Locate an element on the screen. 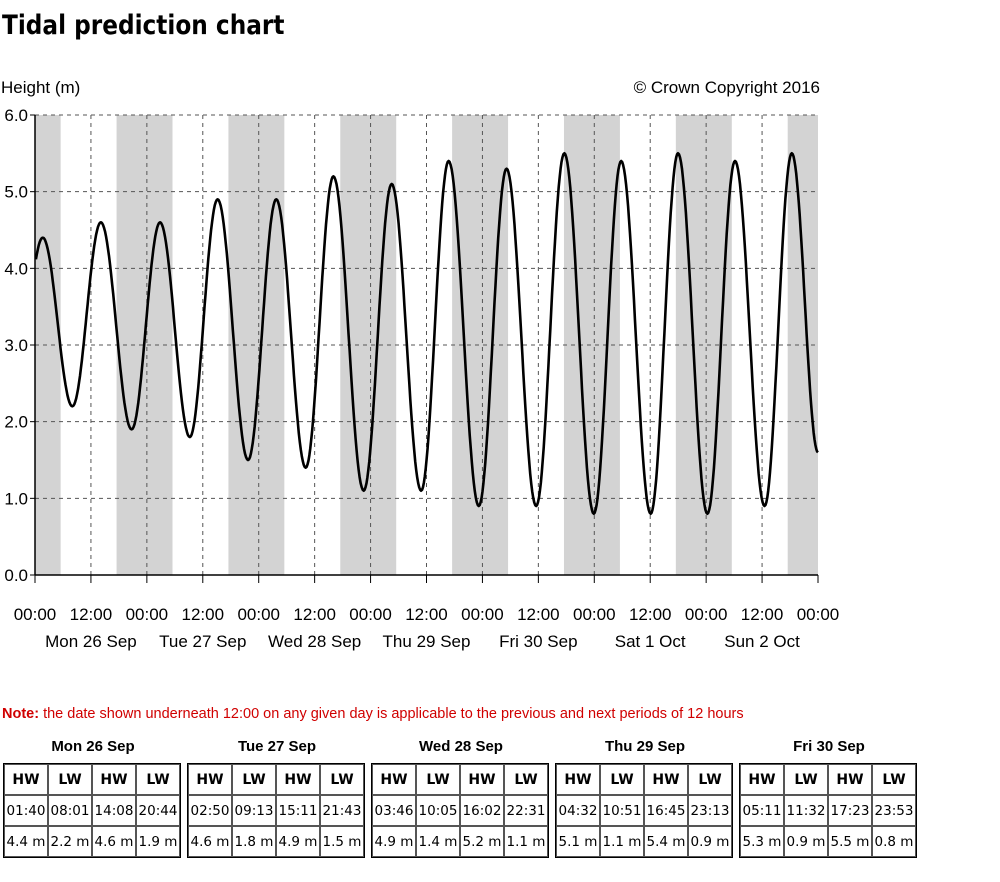  tide-time-cell: 16:45 is located at coordinates (666, 810).